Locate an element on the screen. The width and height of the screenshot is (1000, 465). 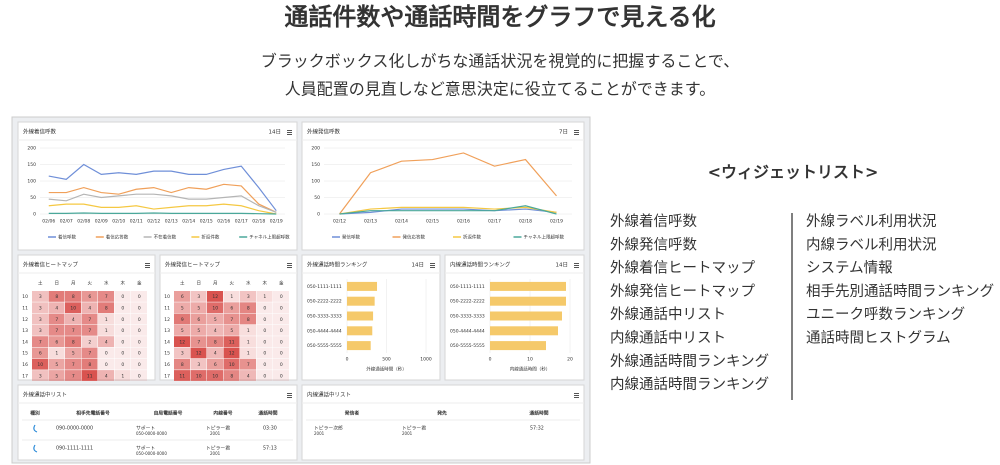
widget-item: ユニーク呼数ランキング is located at coordinates (885, 314).